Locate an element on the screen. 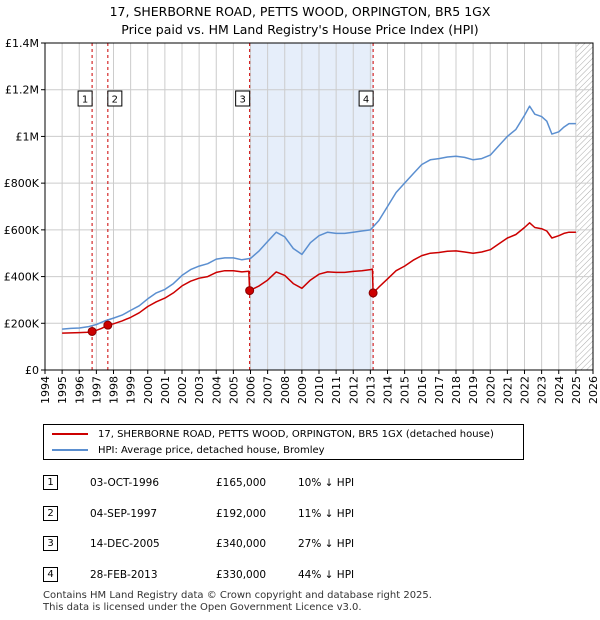  x-tick-label: 2016 is located at coordinates (422, 390).